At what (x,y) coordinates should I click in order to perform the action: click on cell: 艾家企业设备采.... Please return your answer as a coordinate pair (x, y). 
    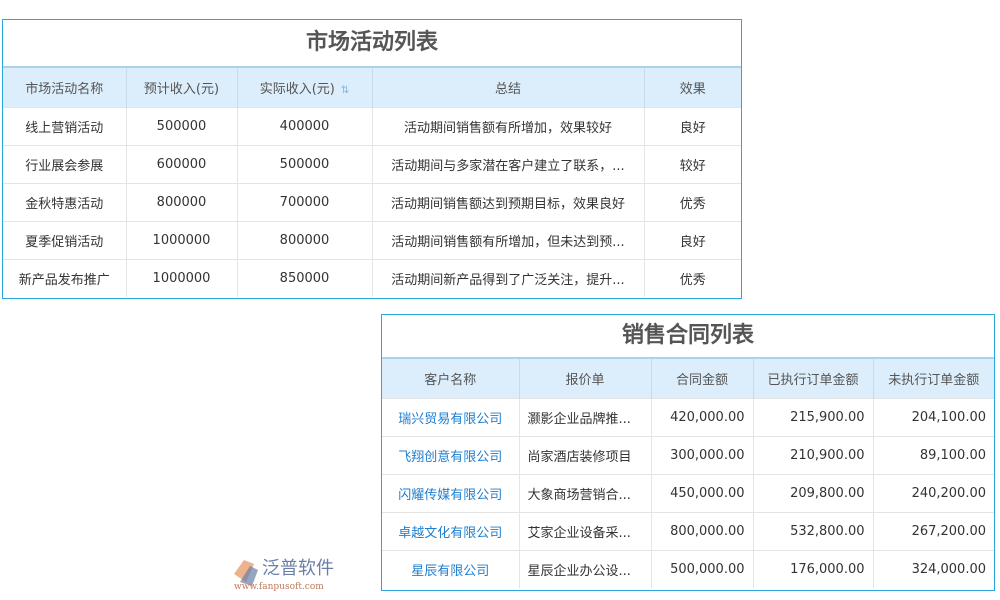
    Looking at the image, I should click on (585, 531).